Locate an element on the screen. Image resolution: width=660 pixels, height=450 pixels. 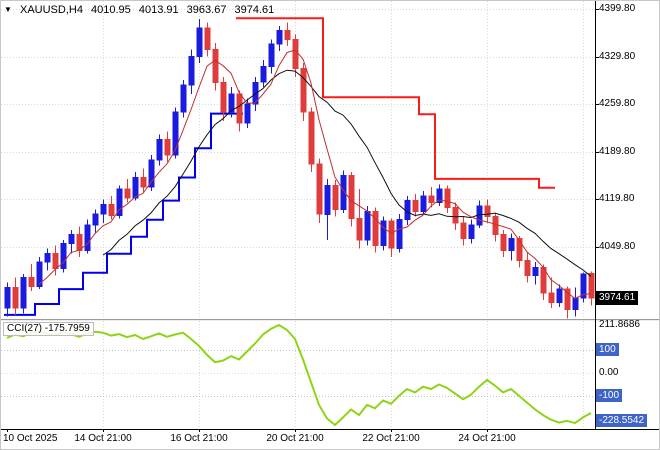
cci-axis-label: 100 is located at coordinates (607, 350).